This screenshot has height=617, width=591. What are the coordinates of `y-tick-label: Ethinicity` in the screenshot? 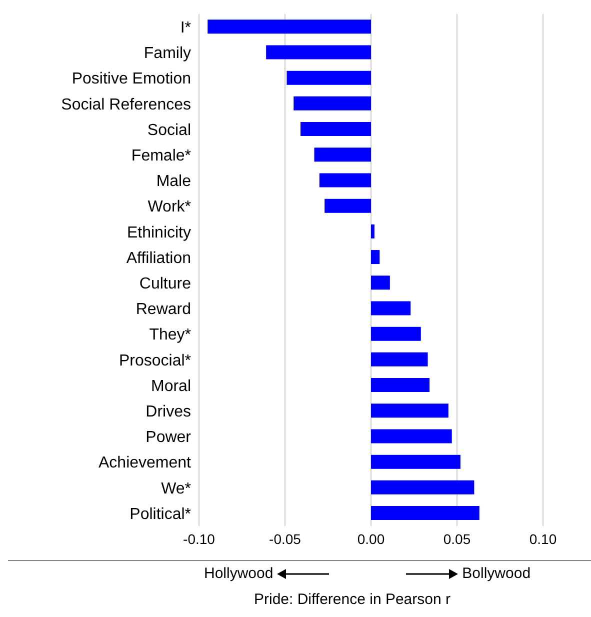 It's located at (158, 233).